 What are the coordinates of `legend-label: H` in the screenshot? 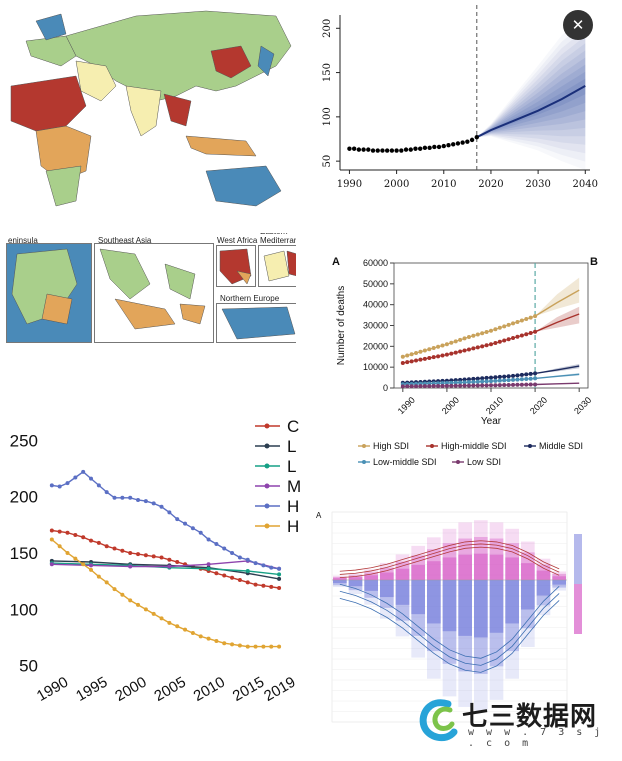 It's located at (293, 526).